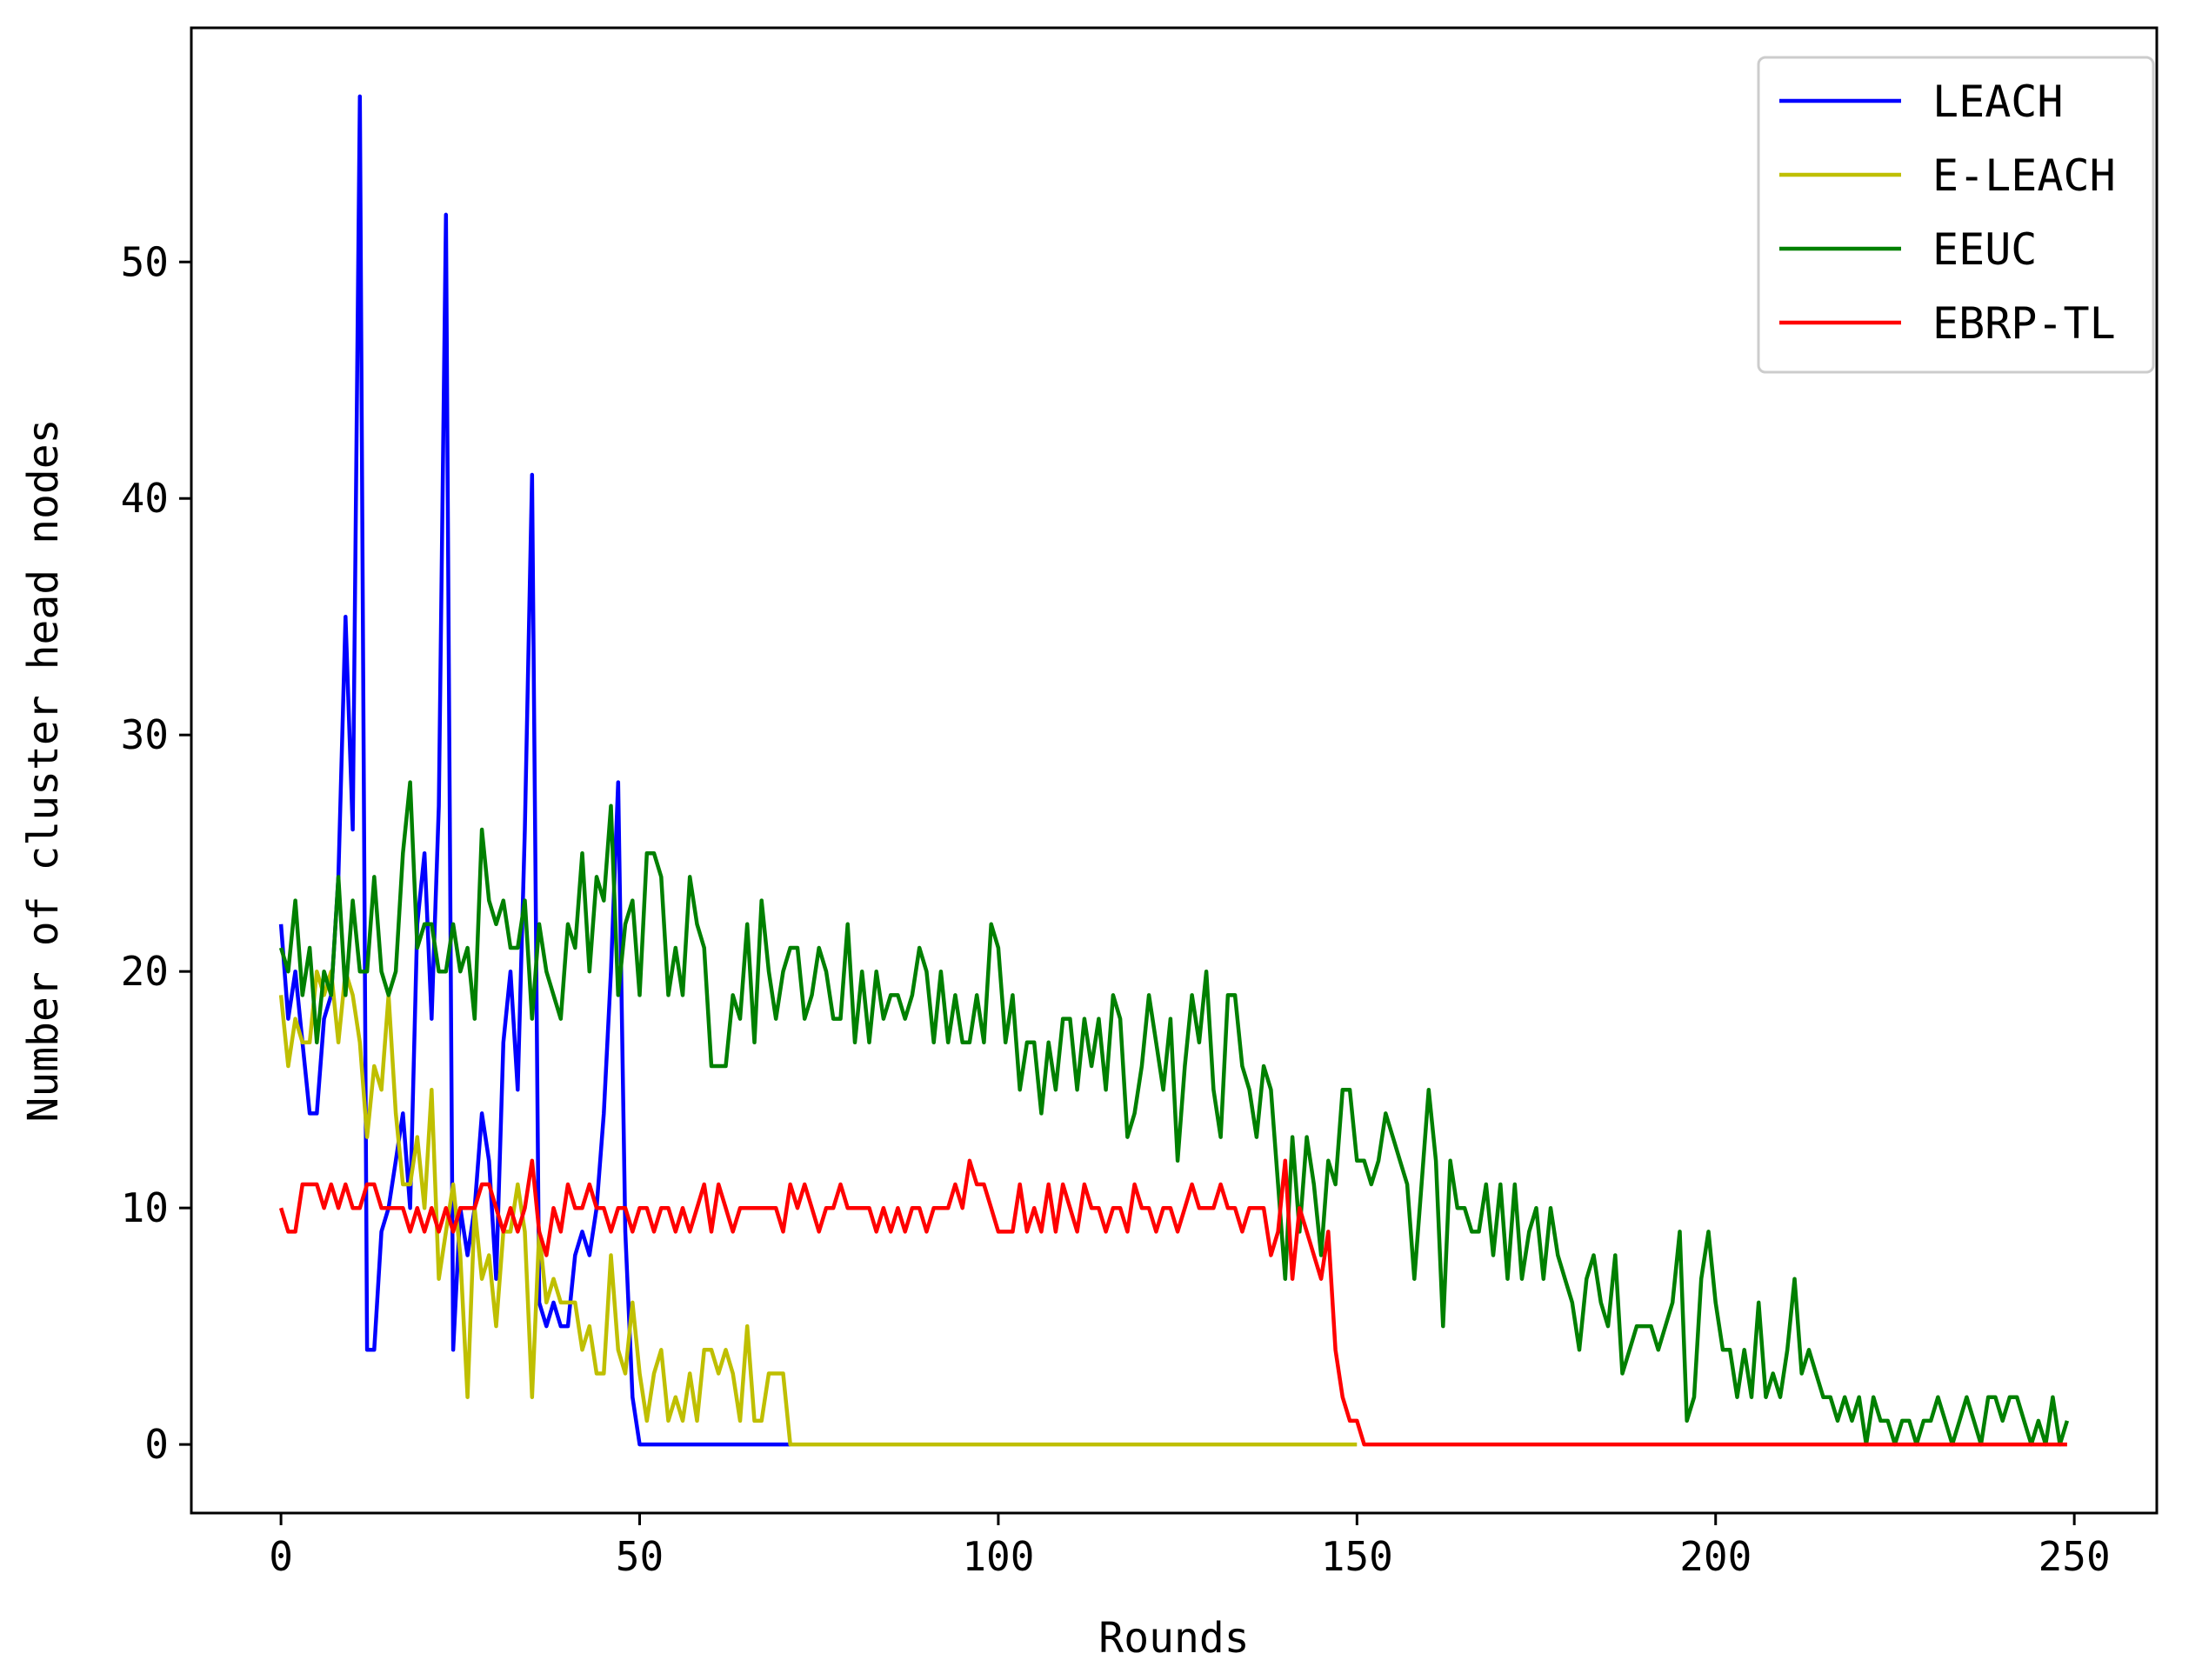 This screenshot has height=1680, width=2202. I want to click on series-line-ebrp-tl, so click(1173, 1302).